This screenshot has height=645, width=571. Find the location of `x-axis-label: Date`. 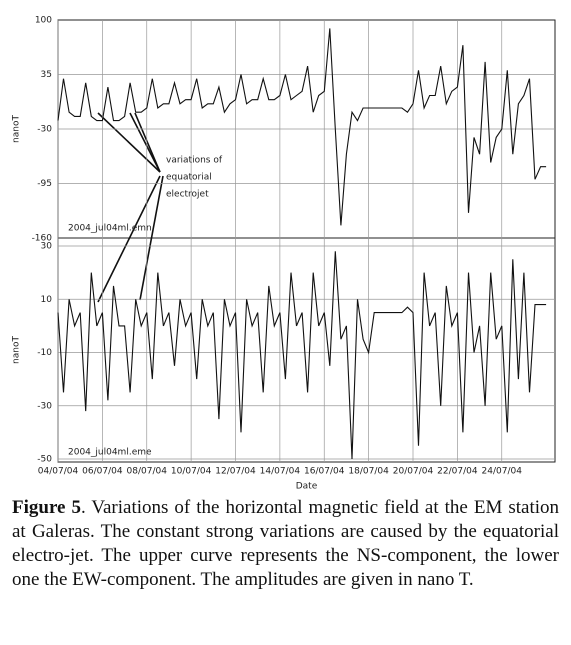

x-axis-label: Date is located at coordinates (307, 487).